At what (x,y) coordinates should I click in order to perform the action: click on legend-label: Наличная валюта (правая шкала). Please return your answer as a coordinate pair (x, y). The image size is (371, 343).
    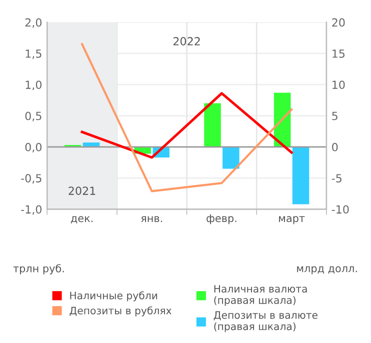
    Looking at the image, I should click on (260, 295).